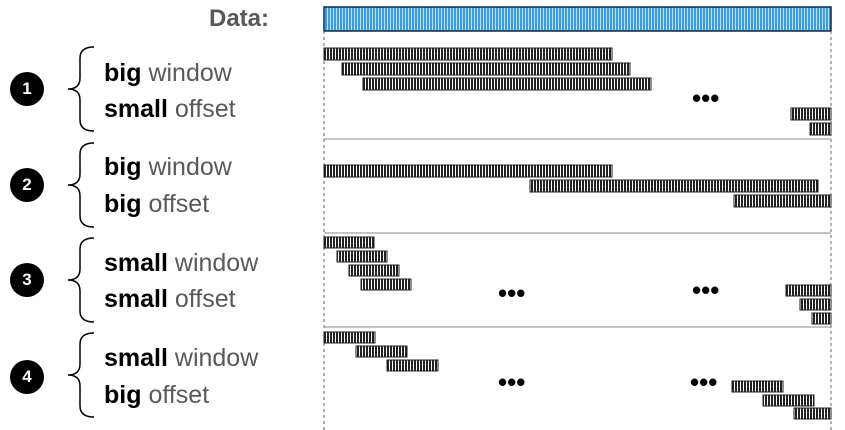  What do you see at coordinates (577, 19) in the screenshot?
I see `data-bar` at bounding box center [577, 19].